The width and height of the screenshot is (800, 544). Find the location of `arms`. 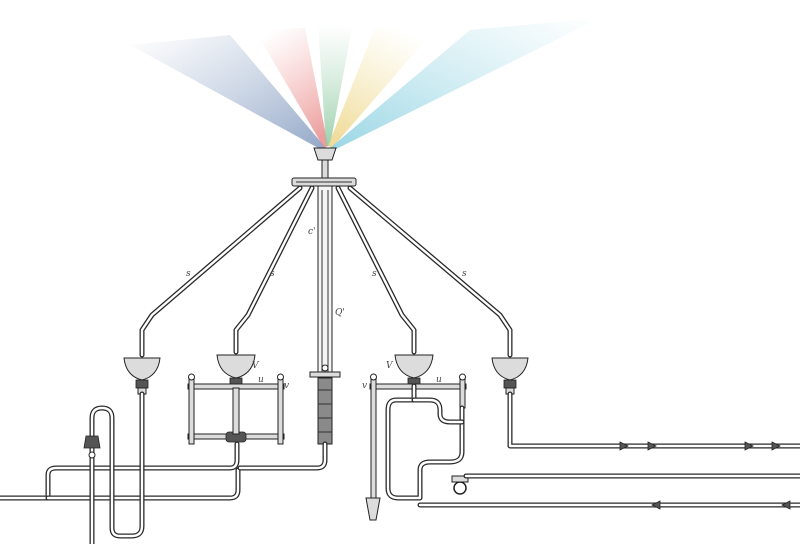

arms is located at coordinates (326, 271).